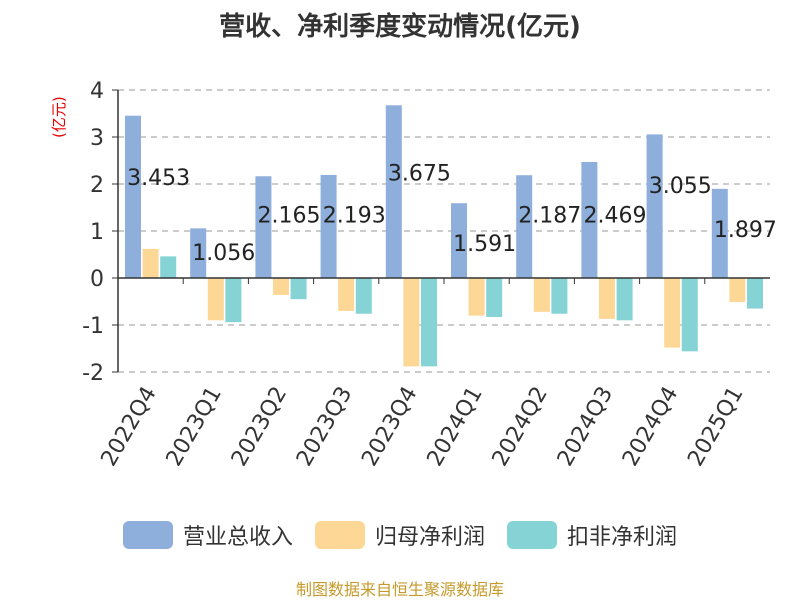 The width and height of the screenshot is (800, 600). Describe the element at coordinates (237, 537) in the screenshot. I see `legend-label-revenue: 营业总收入` at that location.